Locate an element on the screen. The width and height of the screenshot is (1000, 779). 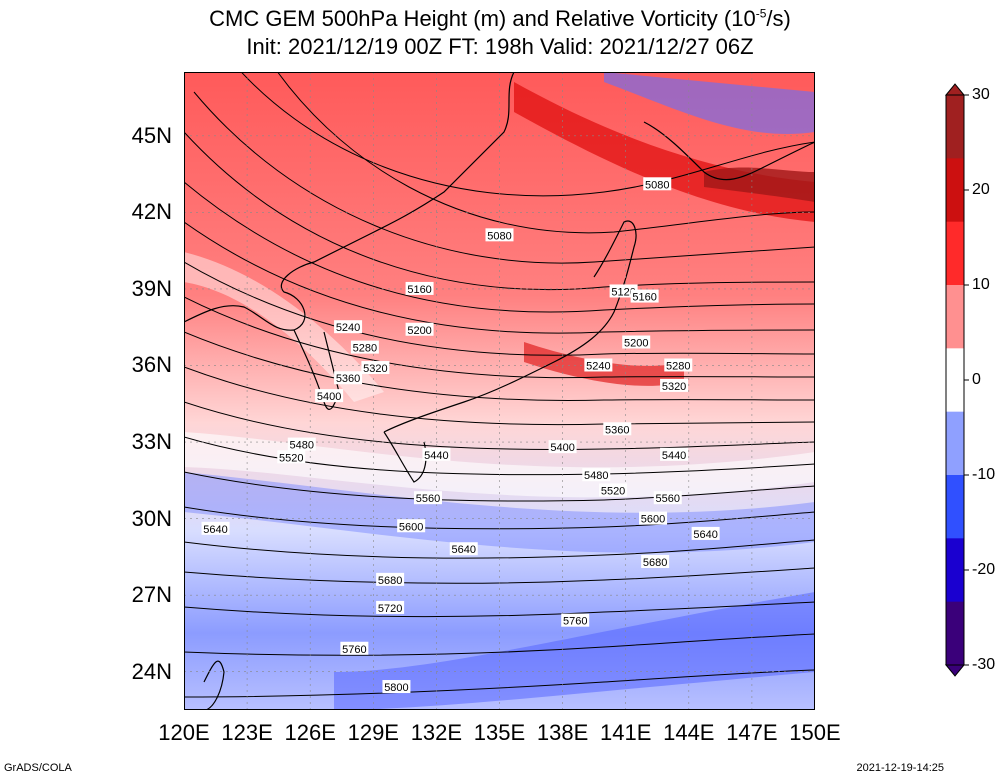
contour-label: 5720 is located at coordinates (390, 607).